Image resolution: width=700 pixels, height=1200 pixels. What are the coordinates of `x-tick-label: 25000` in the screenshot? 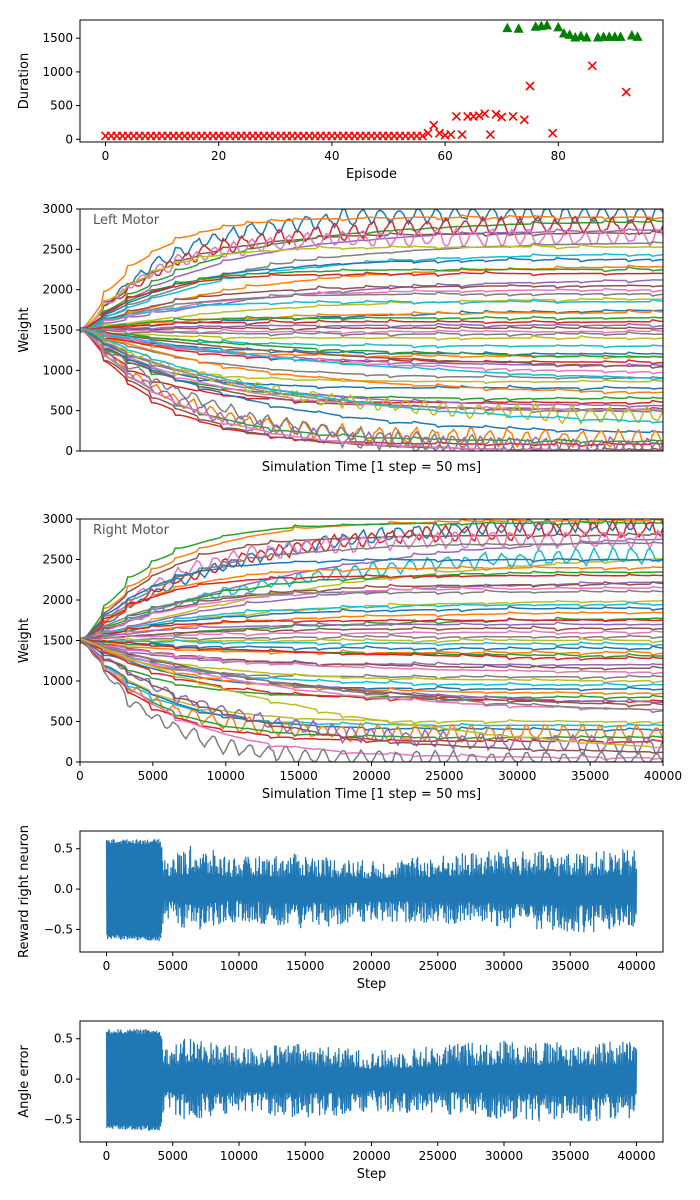 It's located at (444, 776).